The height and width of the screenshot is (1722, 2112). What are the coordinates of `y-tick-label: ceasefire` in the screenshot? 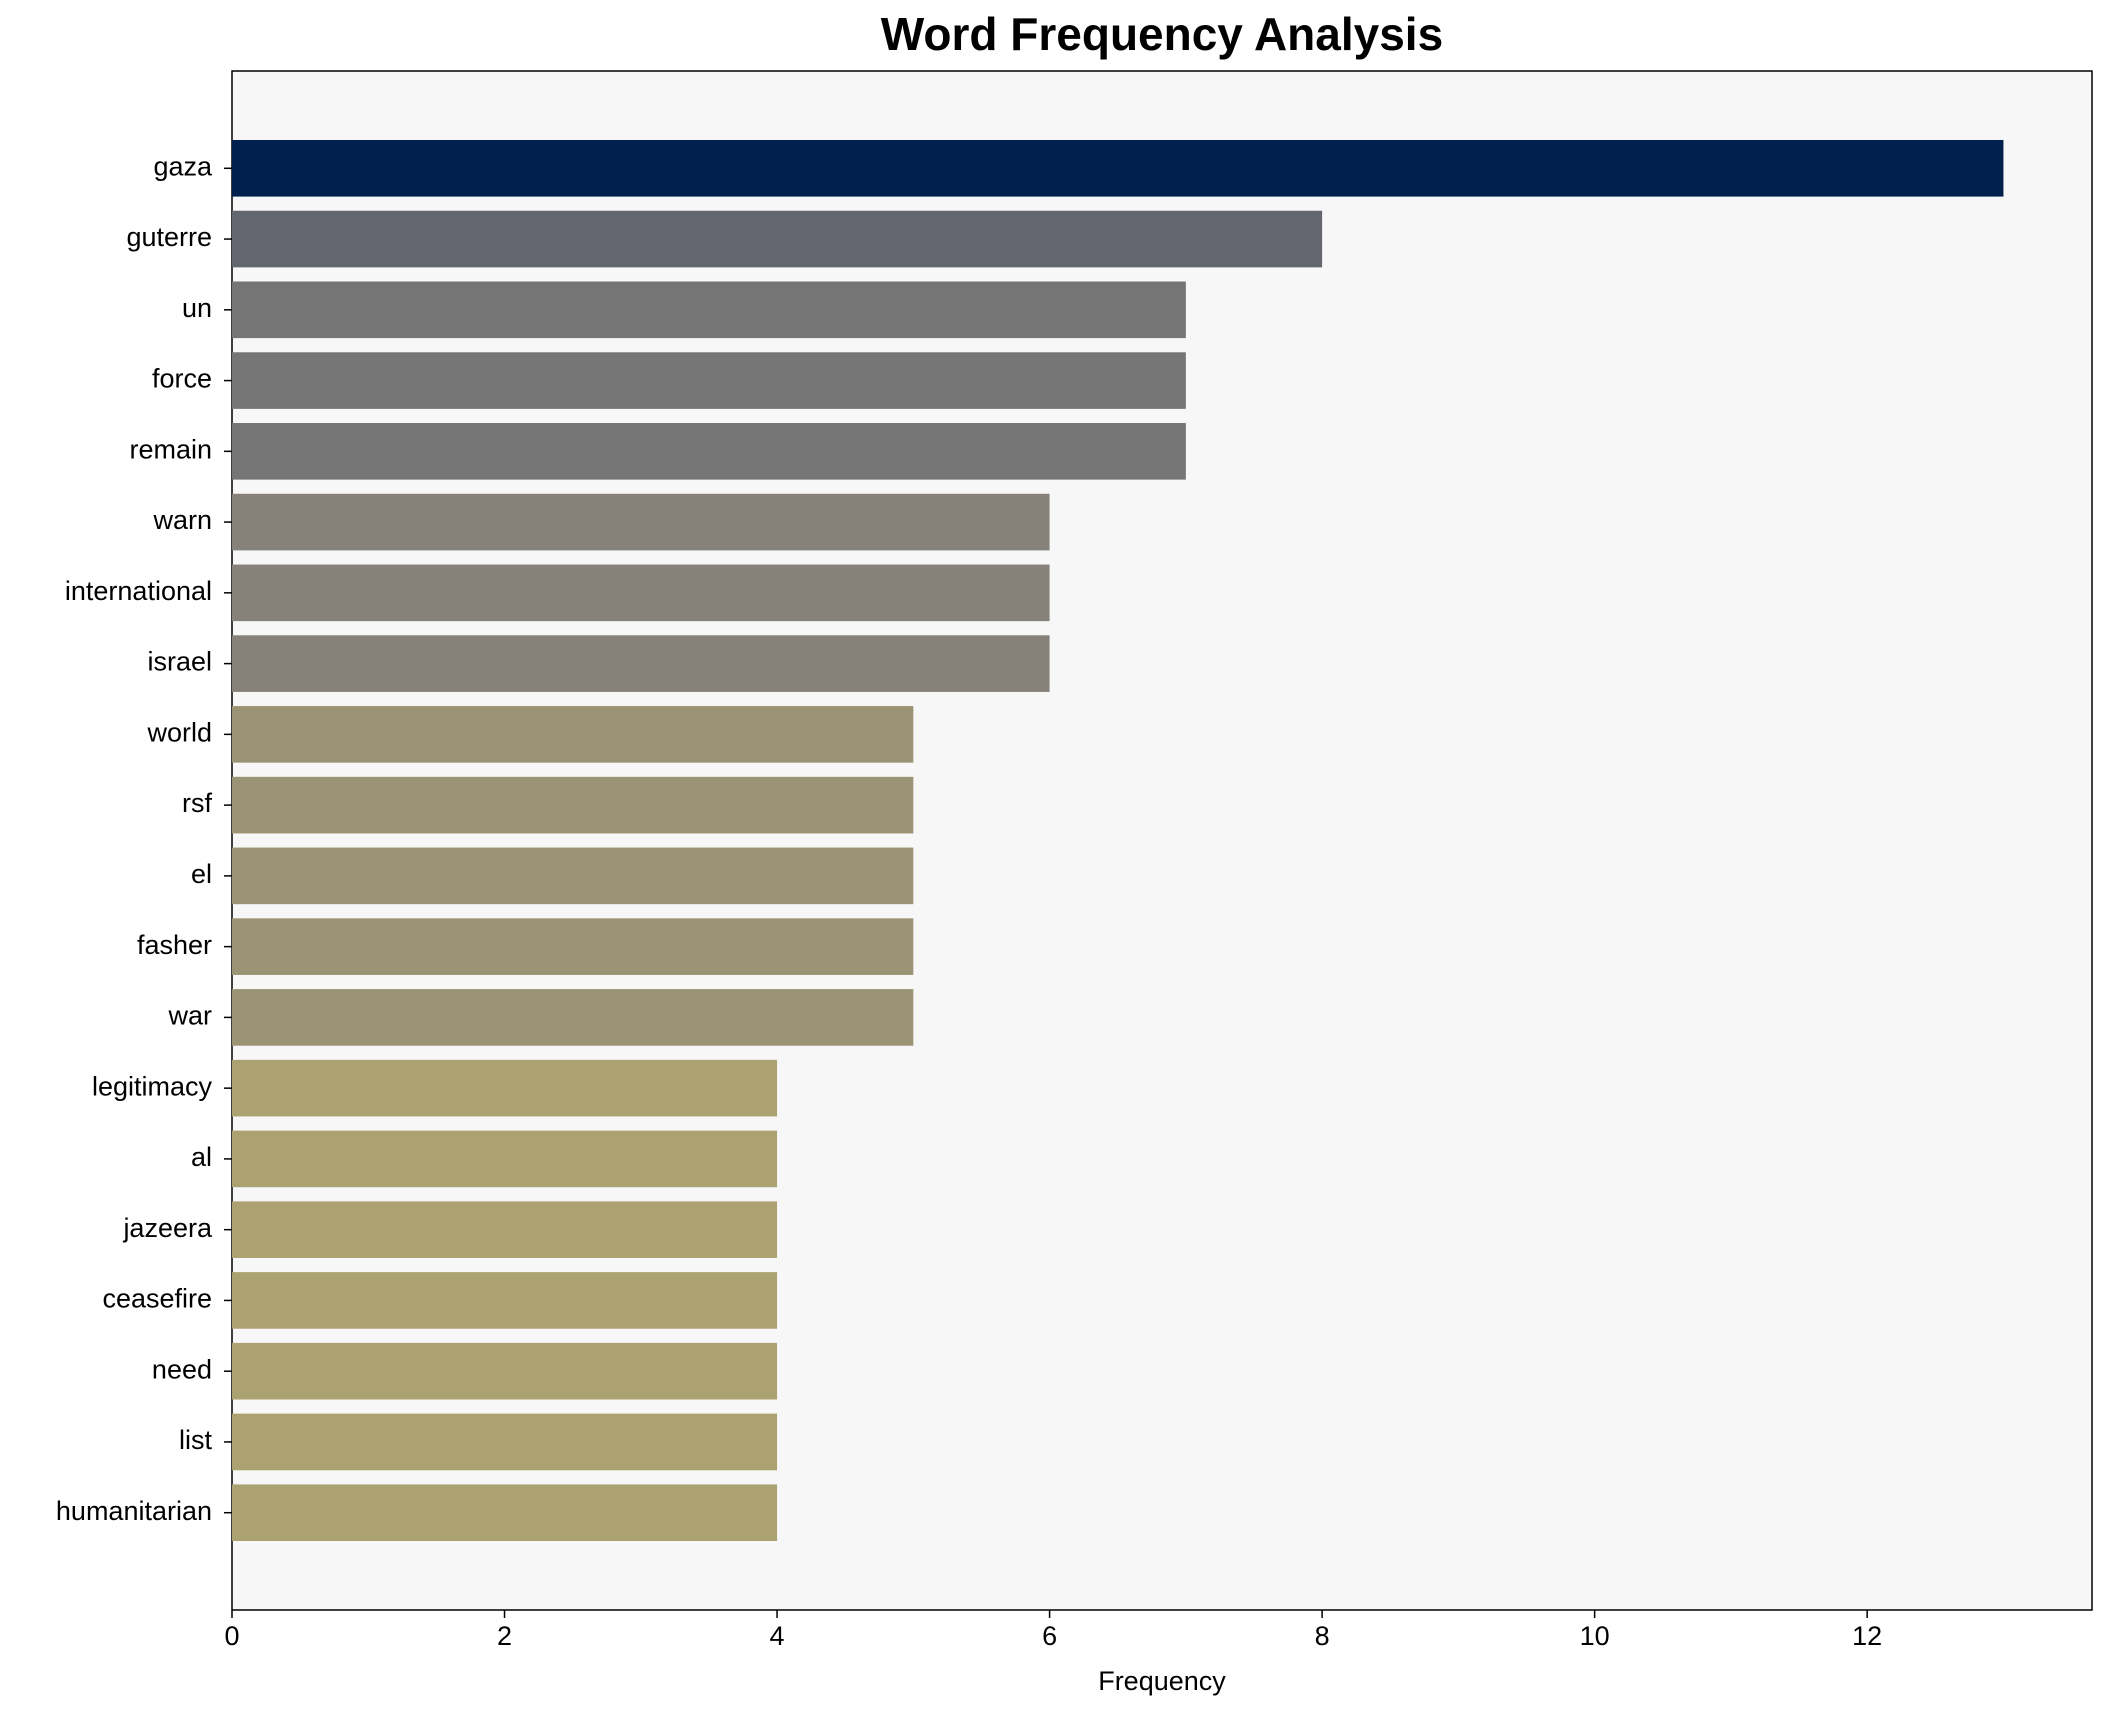 It's located at (157, 1299).